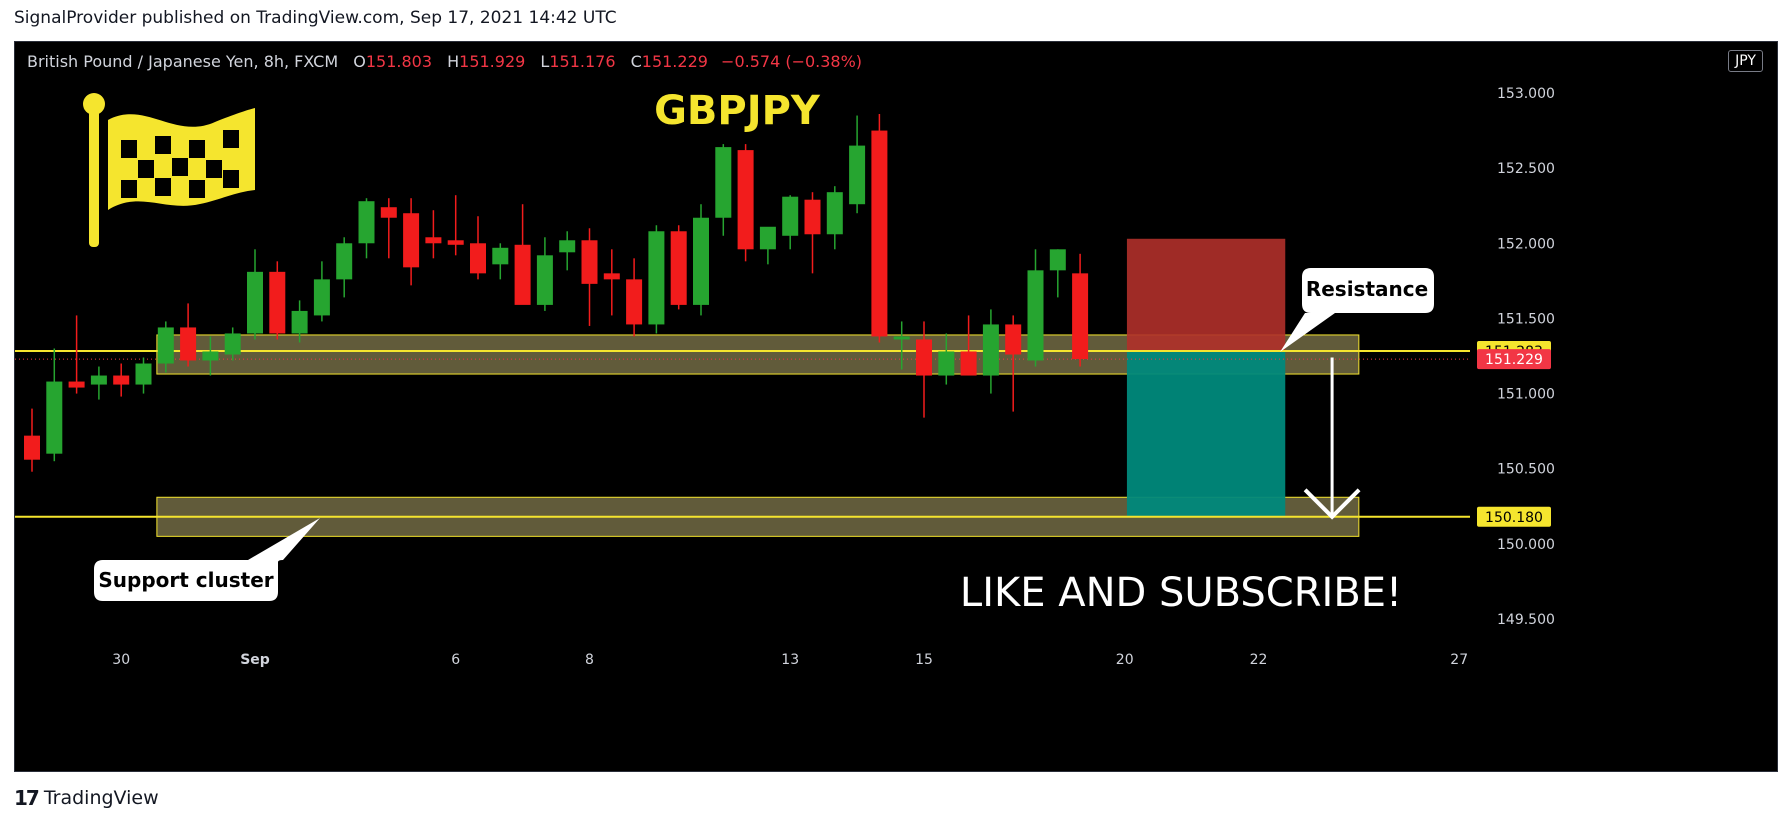  Describe the element at coordinates (1206, 434) in the screenshot. I see `take-profit-zone` at that location.